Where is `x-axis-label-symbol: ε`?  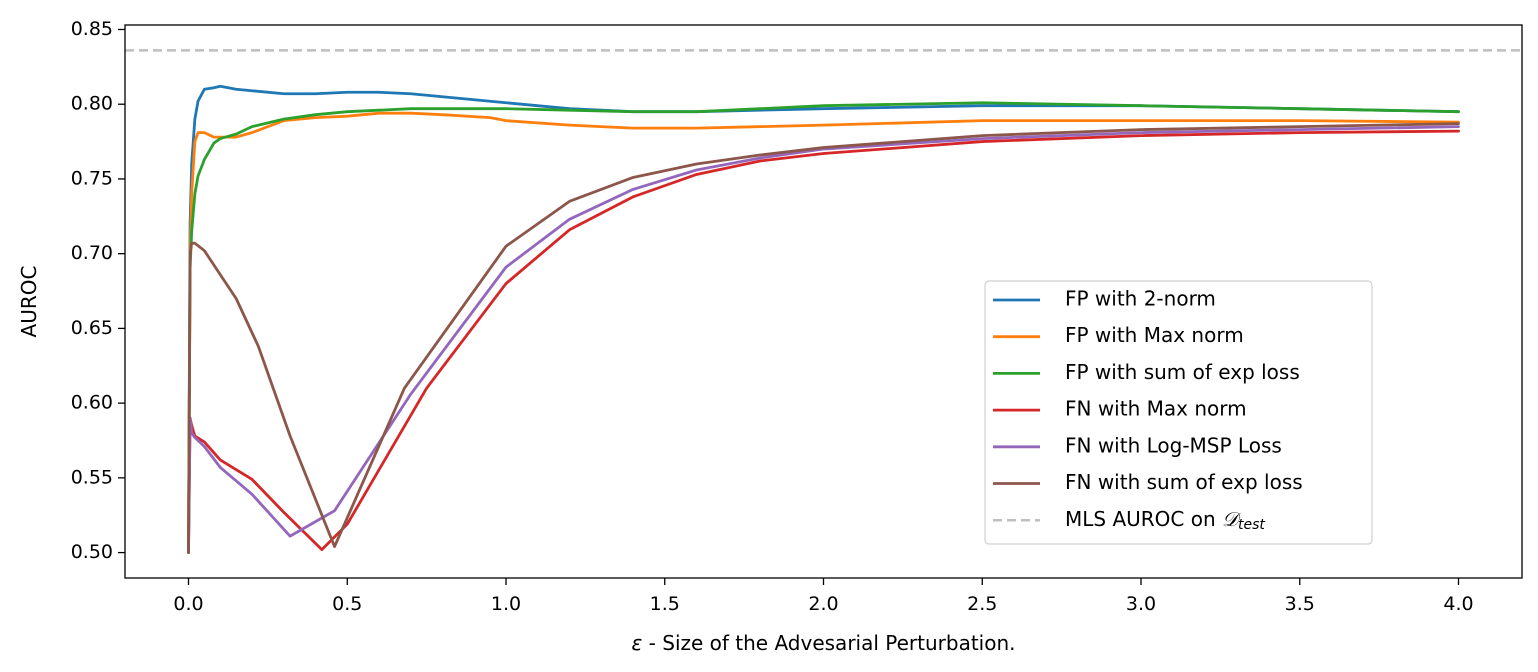 x-axis-label-symbol: ε is located at coordinates (637, 643).